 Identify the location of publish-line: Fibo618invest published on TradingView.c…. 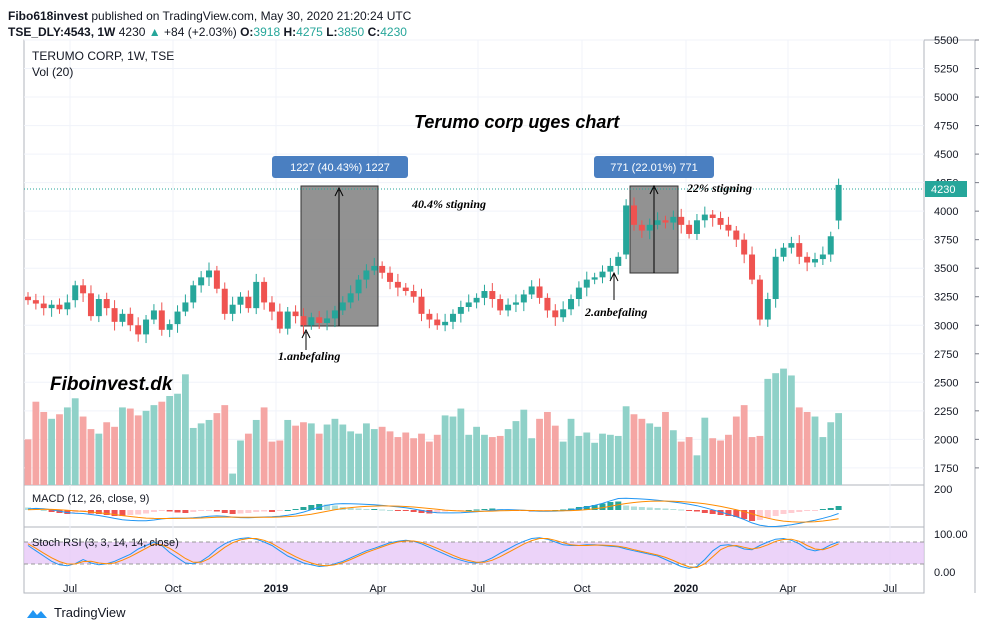
(209, 16).